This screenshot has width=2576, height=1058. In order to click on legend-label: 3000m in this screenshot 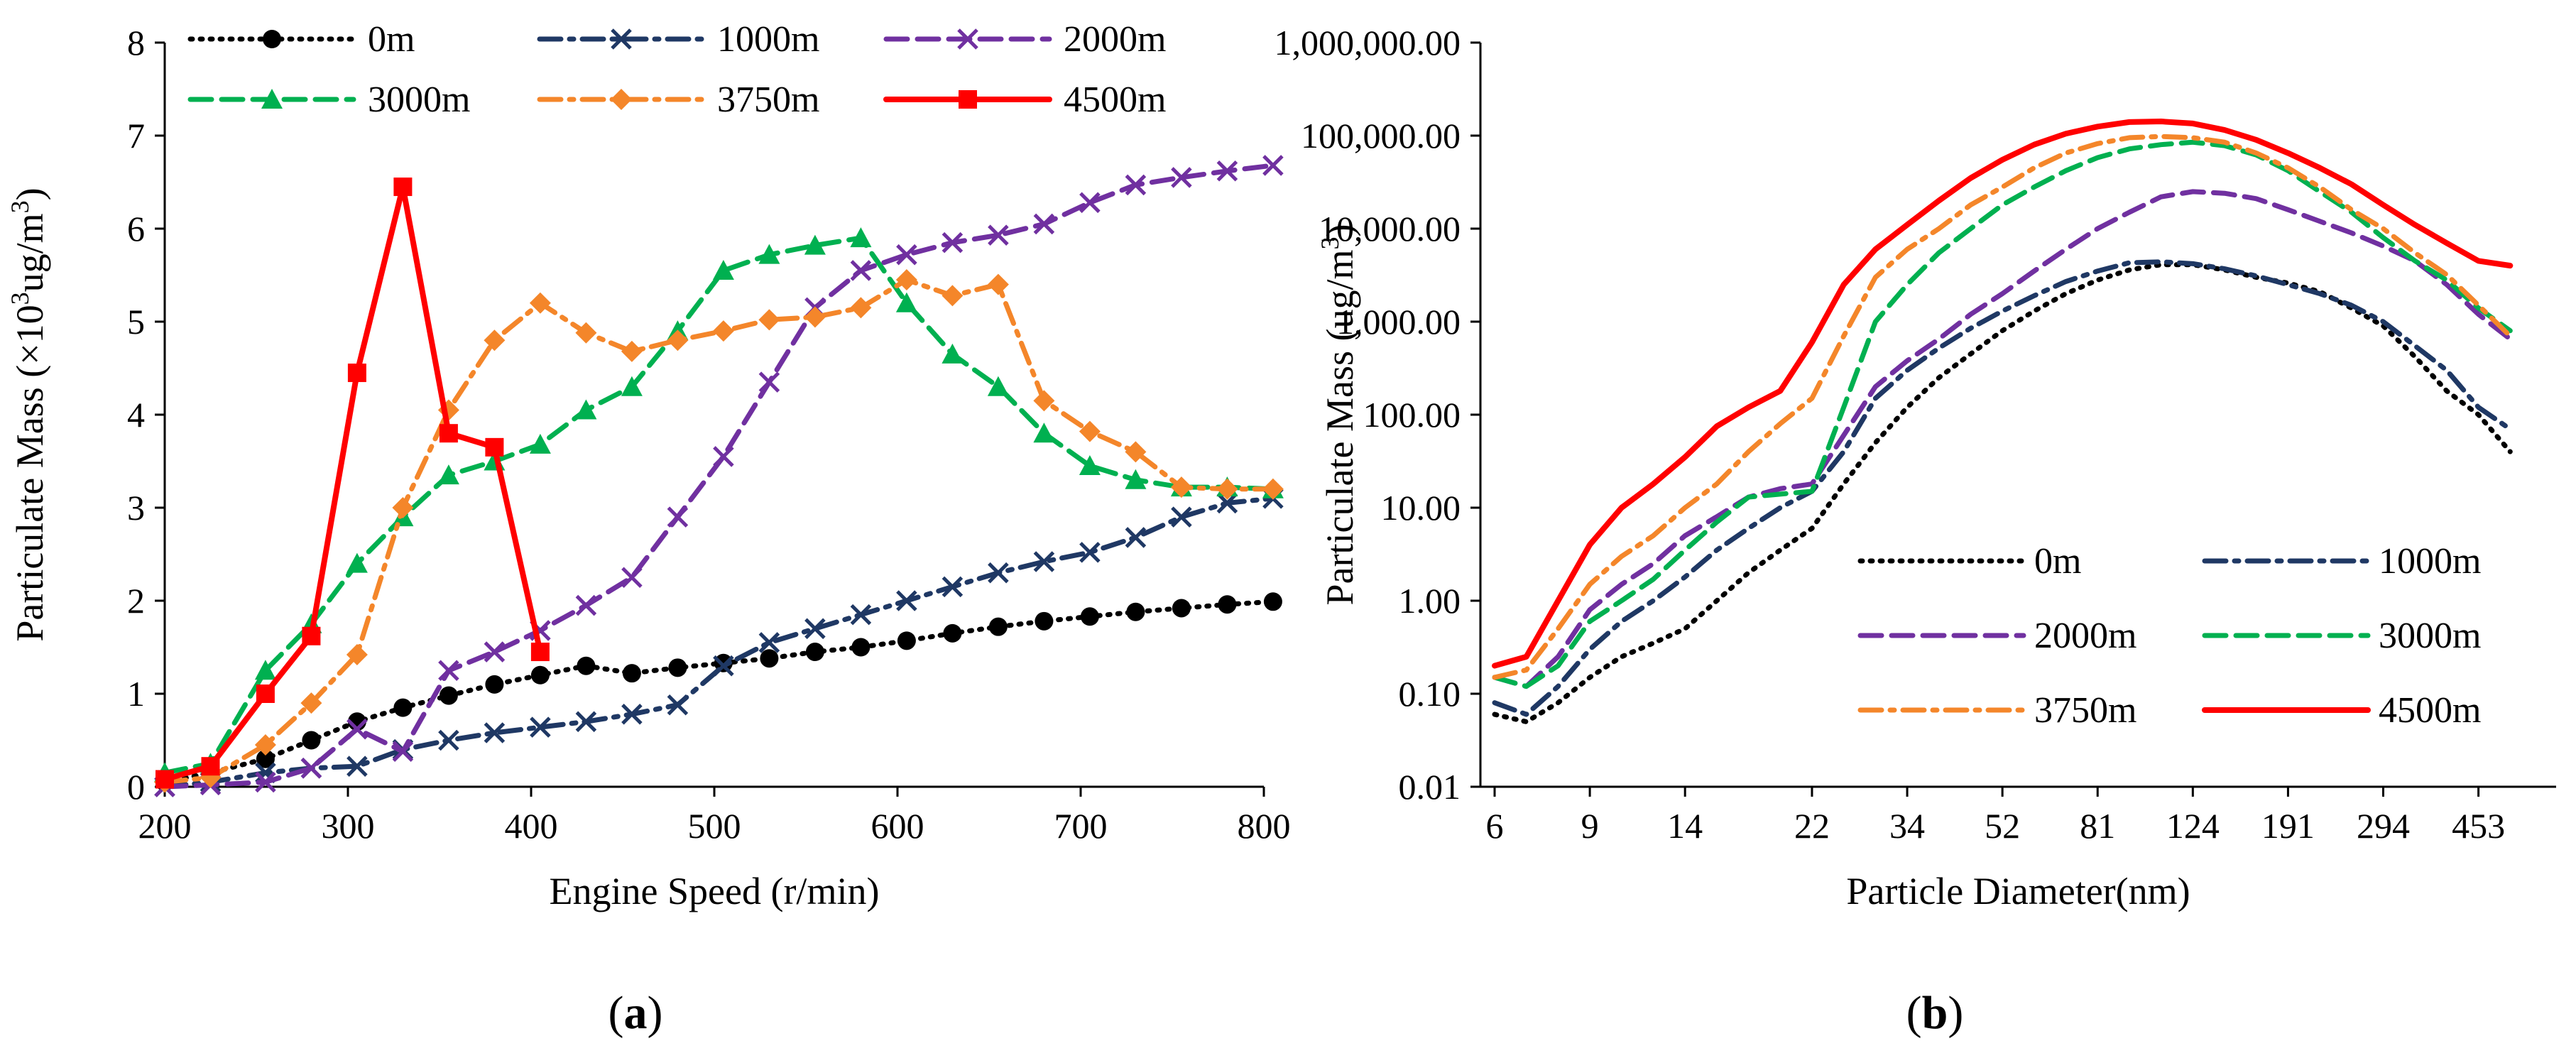, I will do `click(2430, 636)`.